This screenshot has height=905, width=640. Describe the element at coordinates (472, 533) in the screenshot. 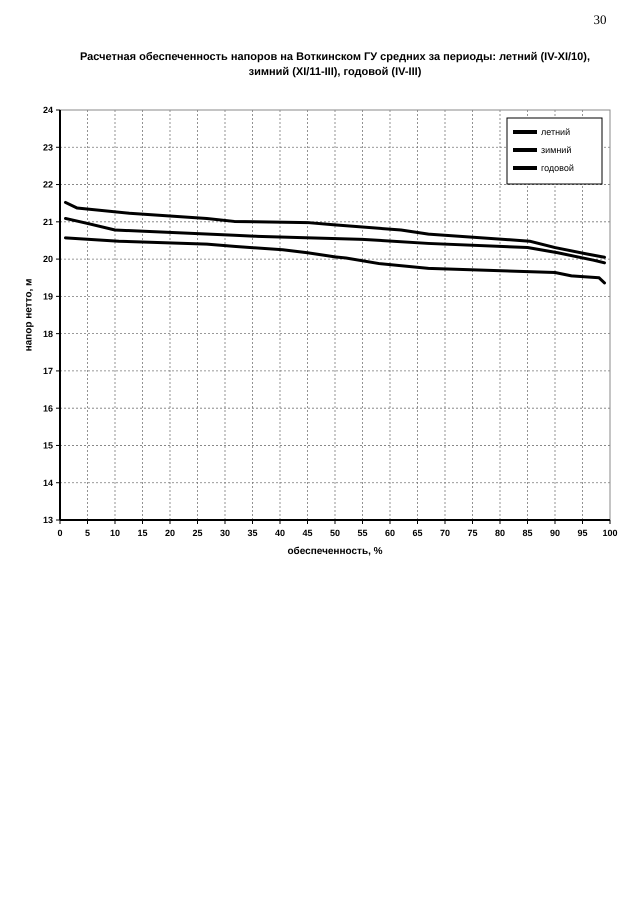

I see `x-tick-label: 75` at that location.